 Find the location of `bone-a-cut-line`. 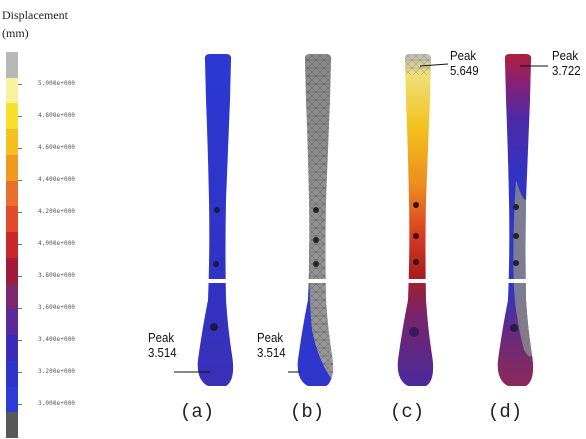

bone-a-cut-line is located at coordinates (216, 281).